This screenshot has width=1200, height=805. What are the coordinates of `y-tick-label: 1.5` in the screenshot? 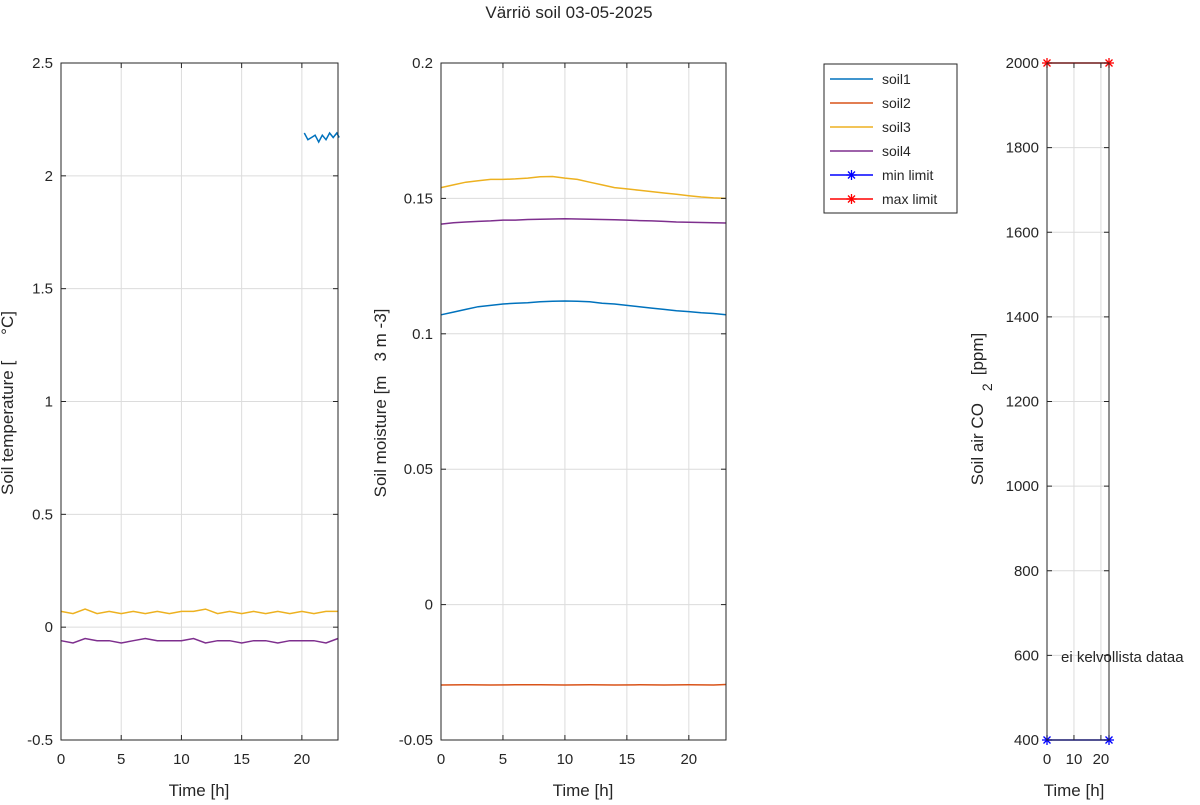 It's located at (42, 289).